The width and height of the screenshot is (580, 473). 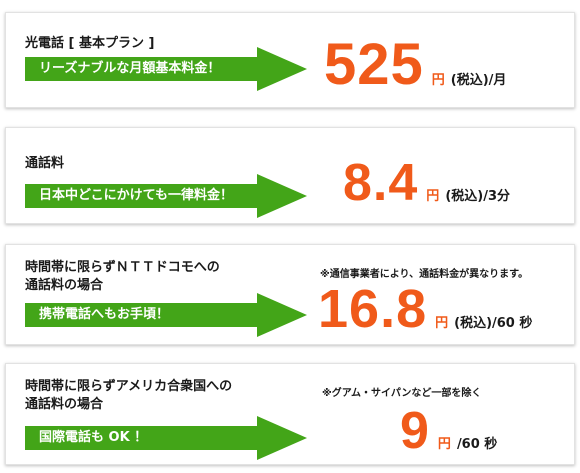 What do you see at coordinates (104, 314) in the screenshot?
I see `banner-label: 携帯電話へもお手頃！` at bounding box center [104, 314].